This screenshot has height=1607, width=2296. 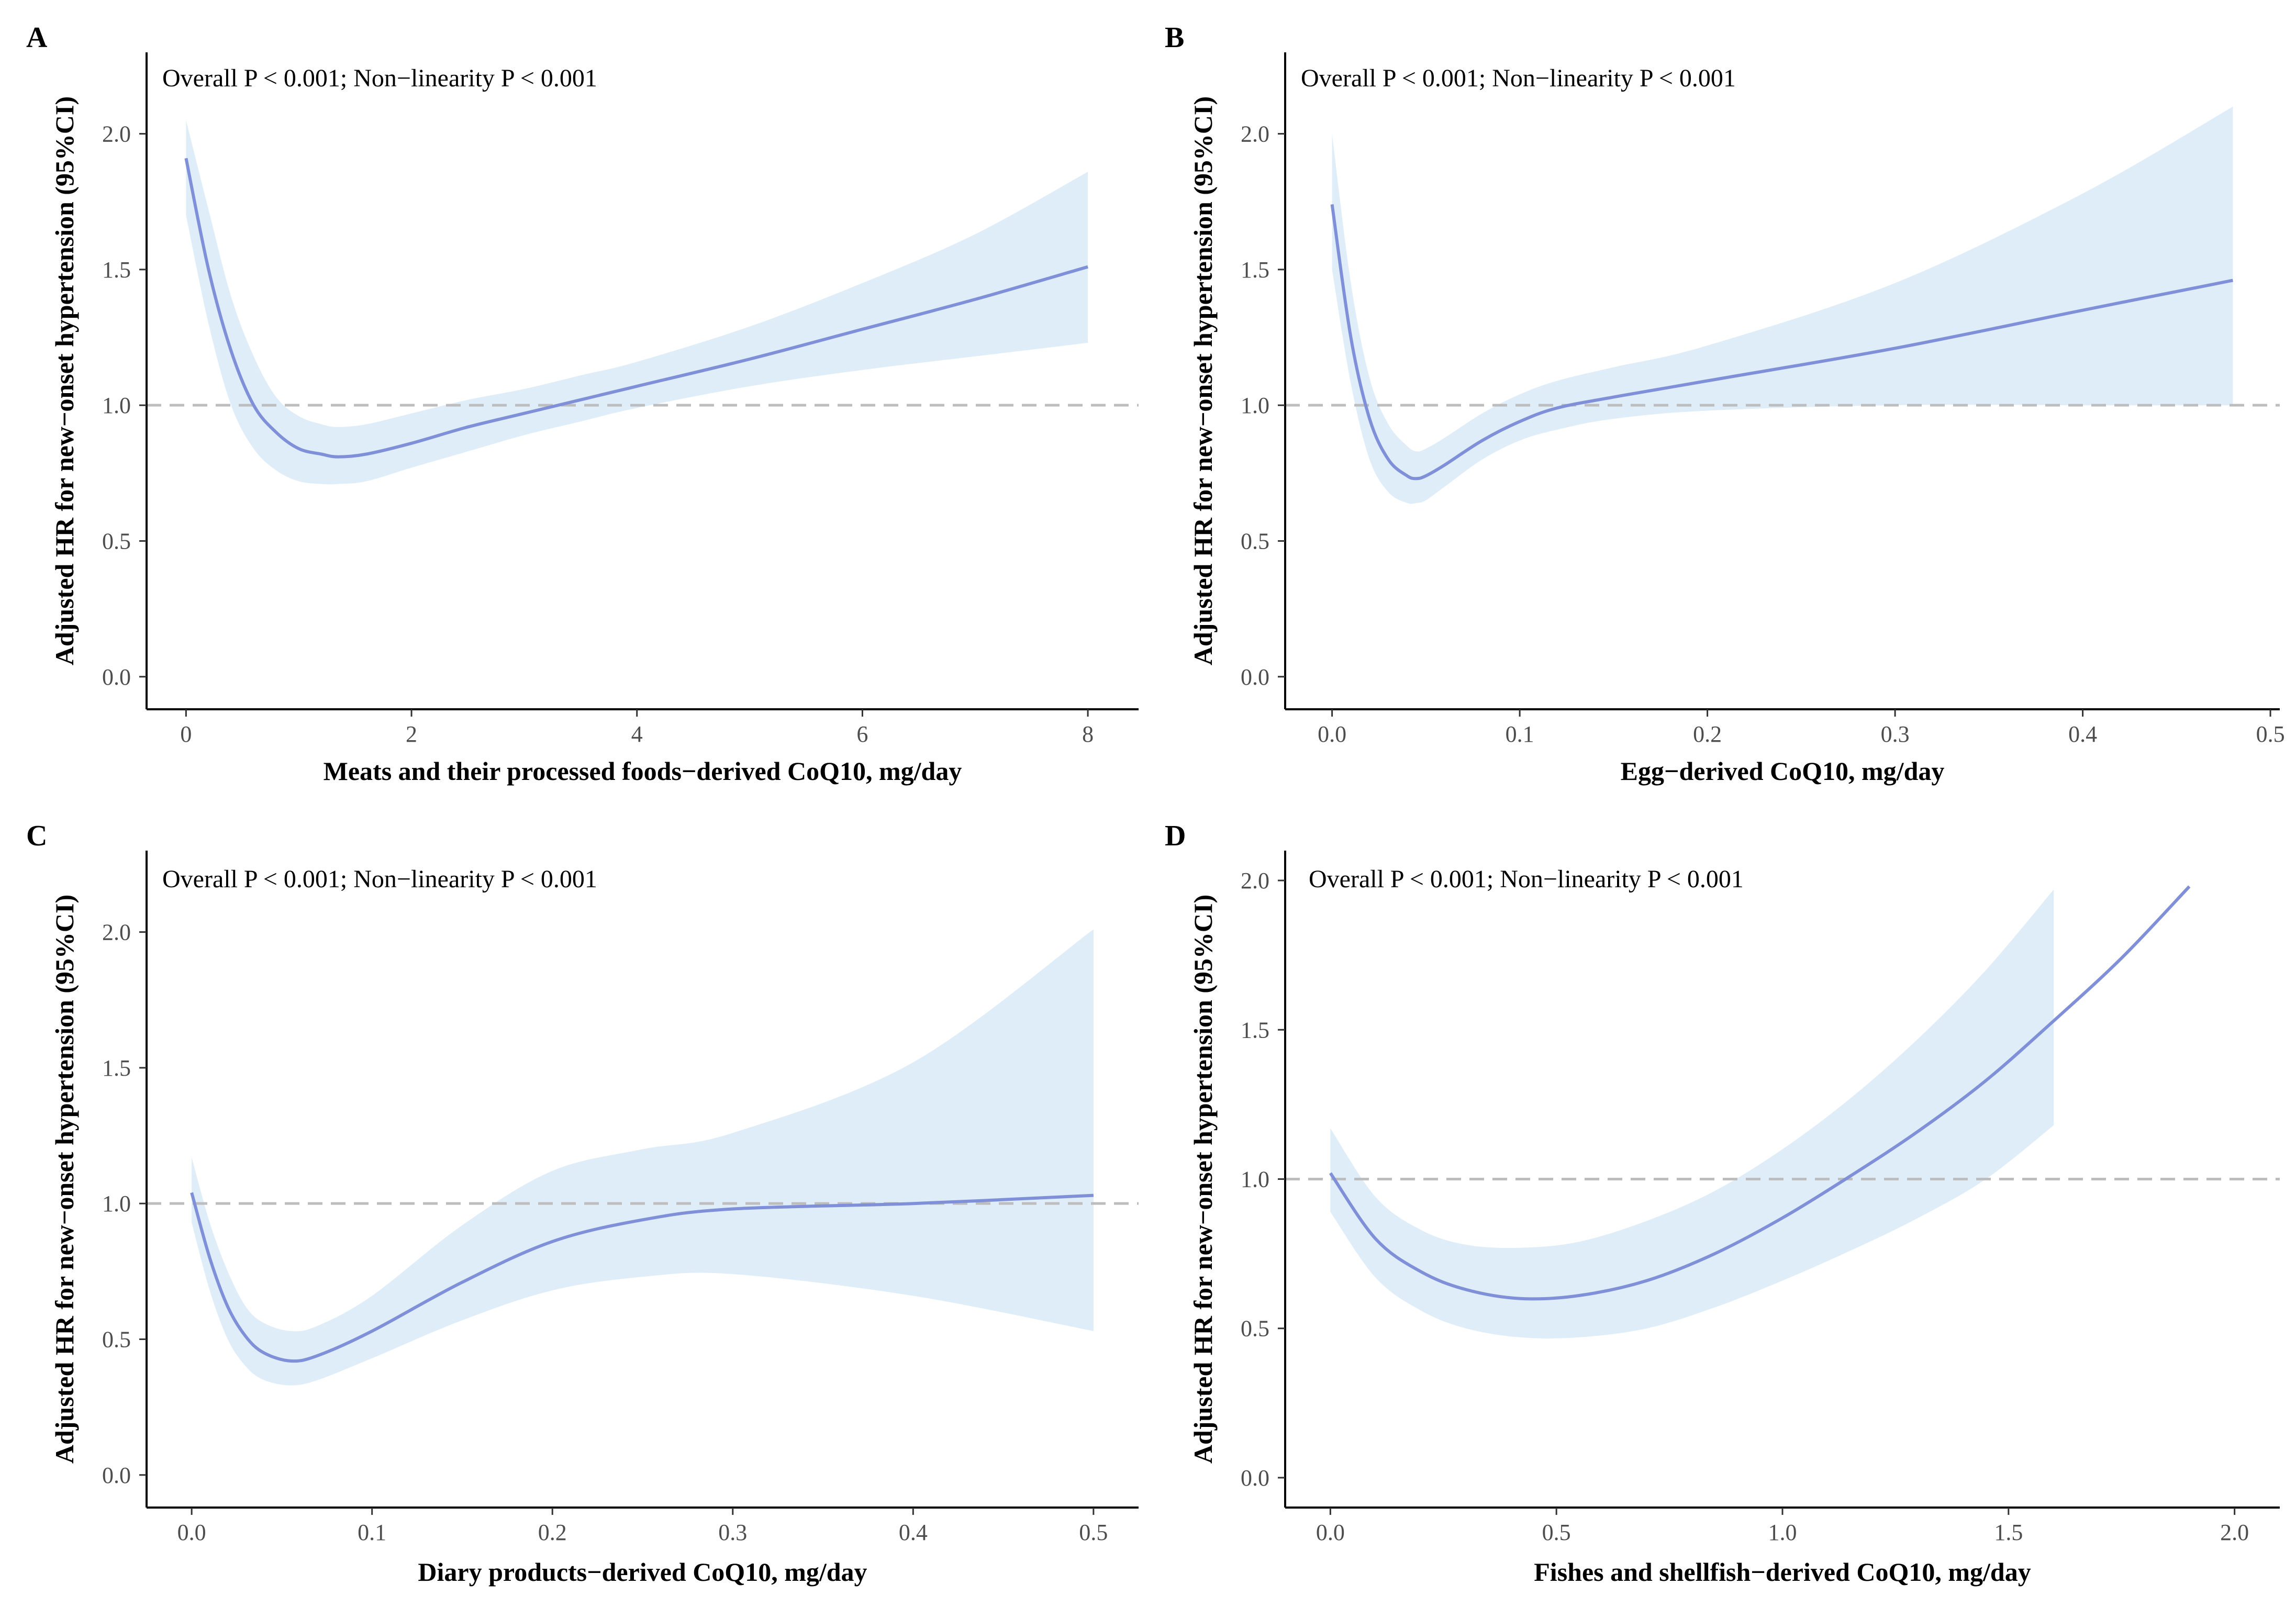 I want to click on x-axis-title: Egg−derived CoQ10, mg/day, so click(x=1783, y=771).